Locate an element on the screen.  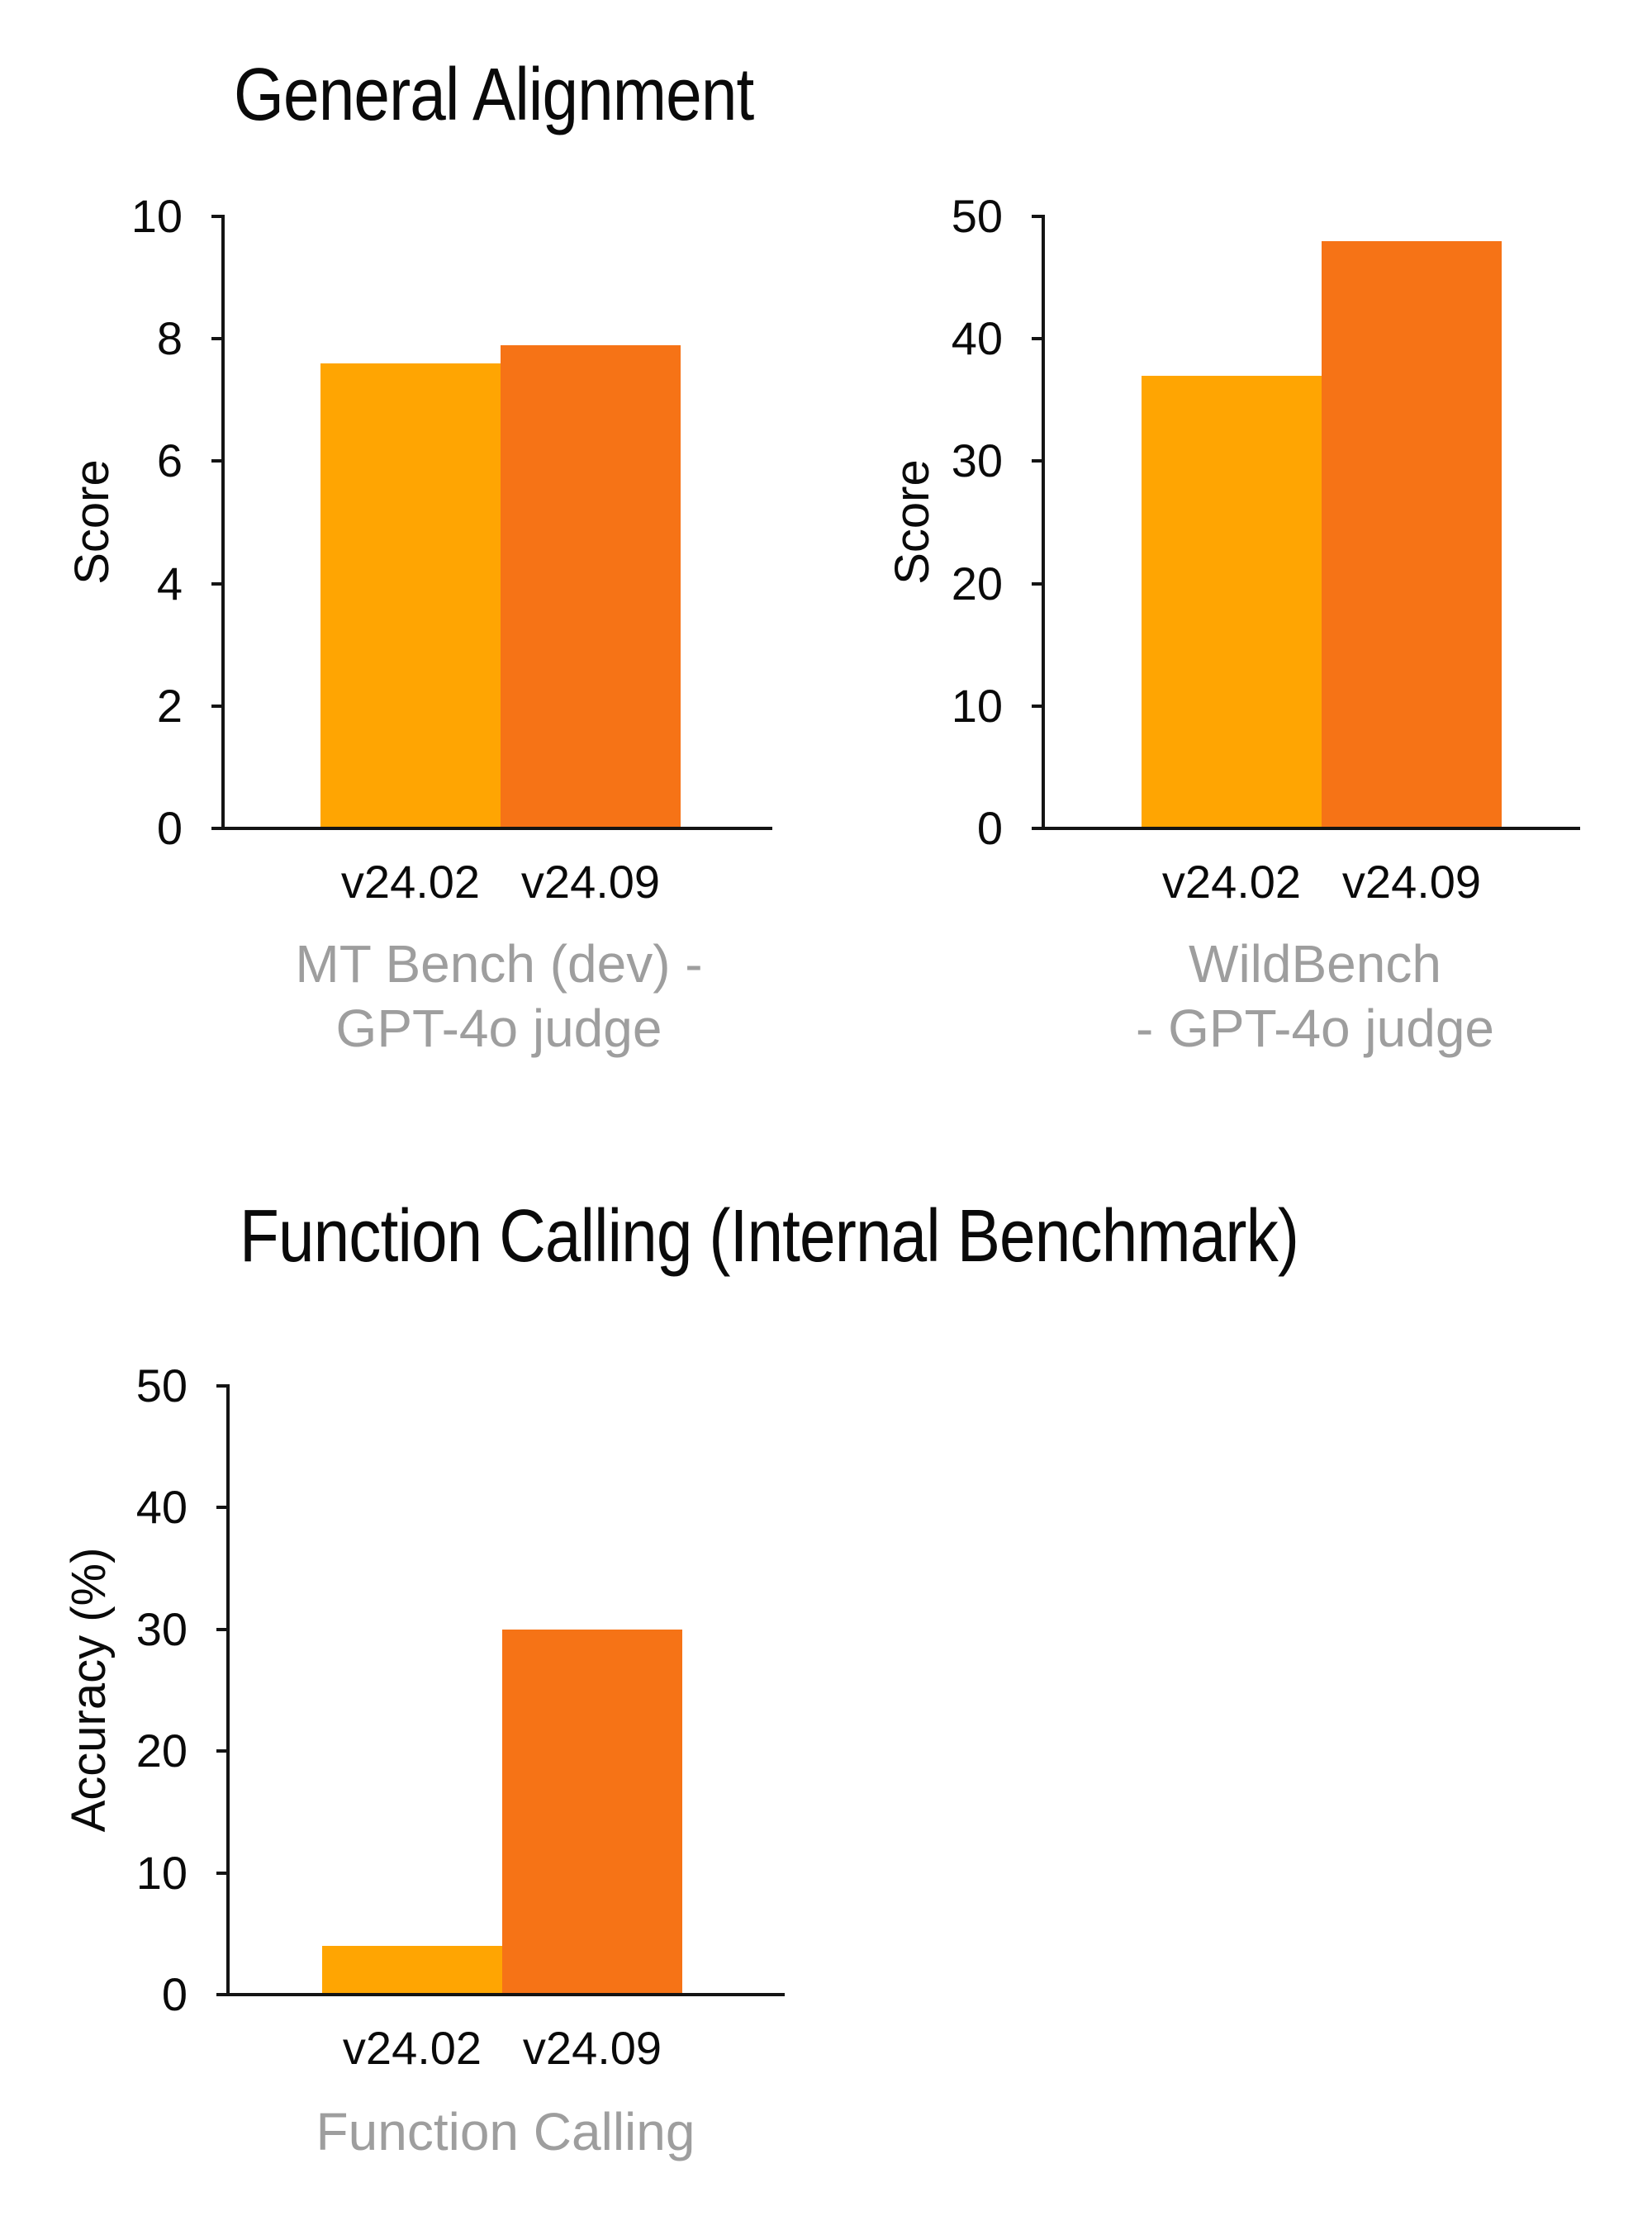
y-axis-title: Accuracy (%) is located at coordinates (89, 1690).